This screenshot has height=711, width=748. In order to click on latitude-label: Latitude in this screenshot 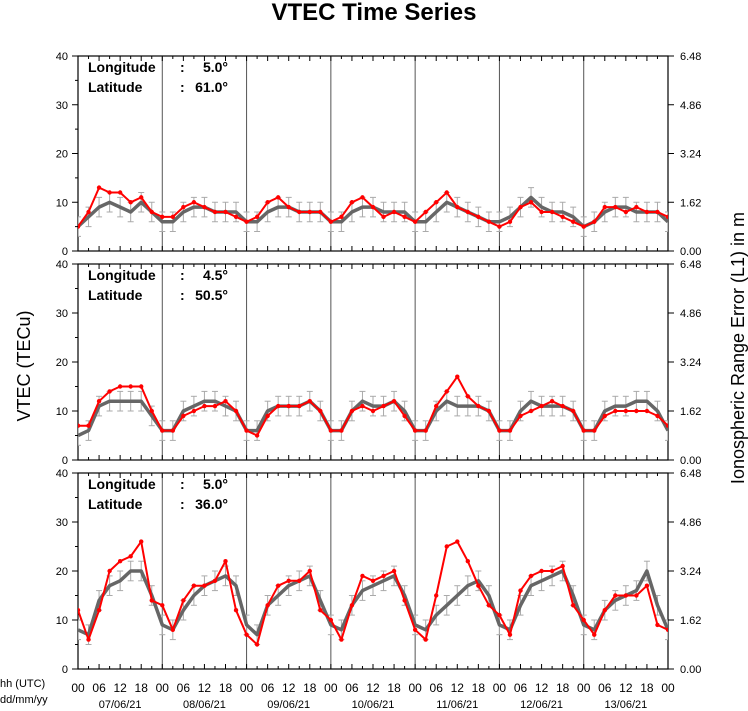, I will do `click(115, 504)`.